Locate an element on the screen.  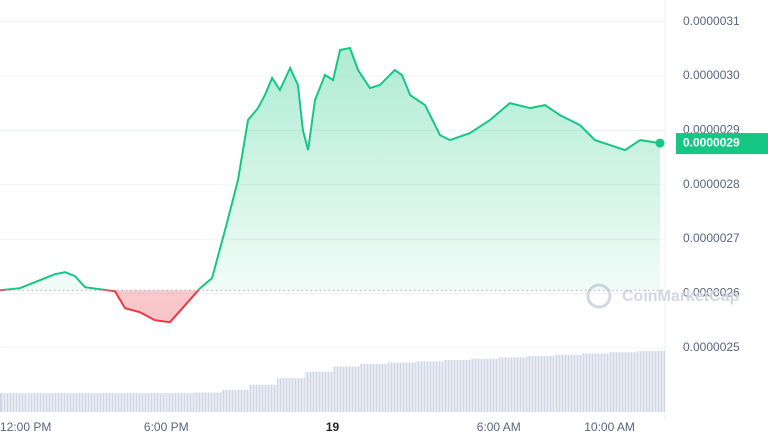
y-tick-label: 0.0000026 is located at coordinates (711, 293).